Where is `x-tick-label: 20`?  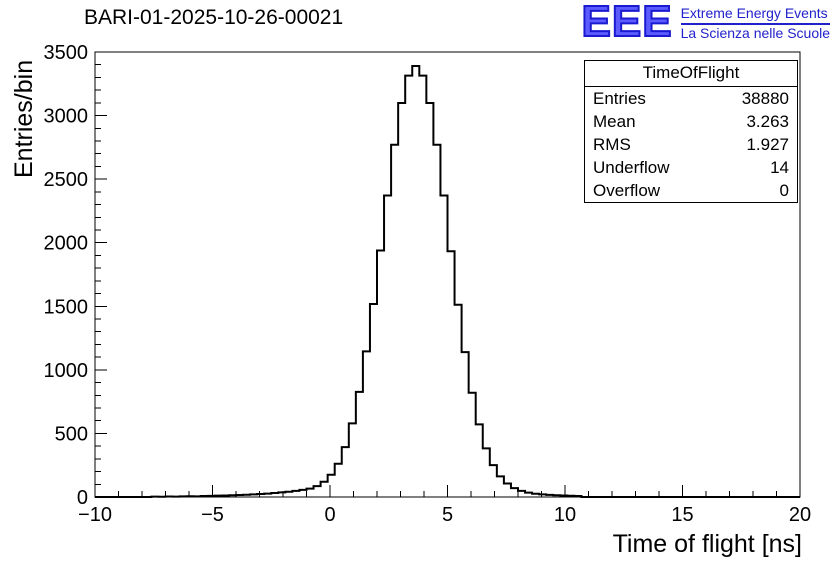
x-tick-label: 20 is located at coordinates (800, 515).